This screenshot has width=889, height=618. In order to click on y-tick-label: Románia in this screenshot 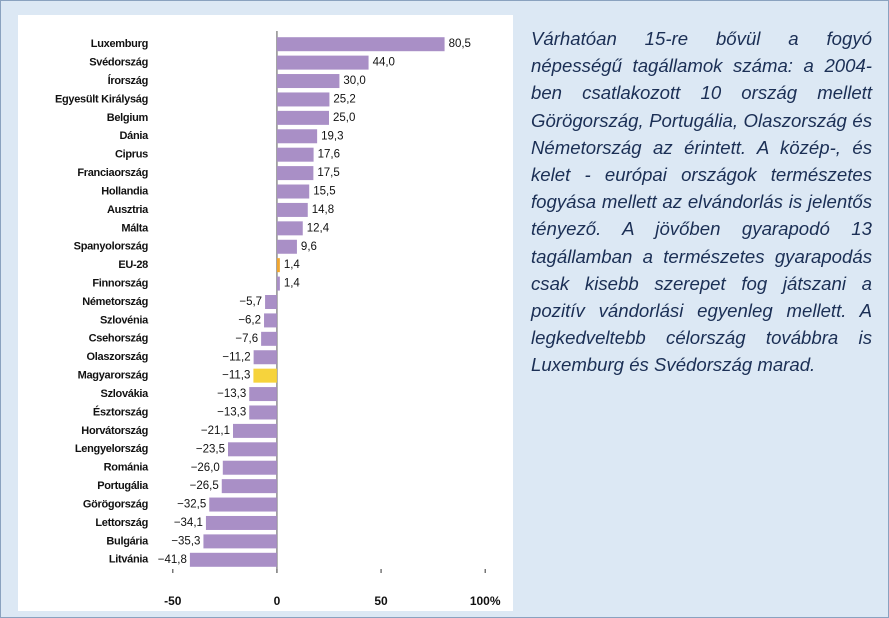, I will do `click(127, 468)`.